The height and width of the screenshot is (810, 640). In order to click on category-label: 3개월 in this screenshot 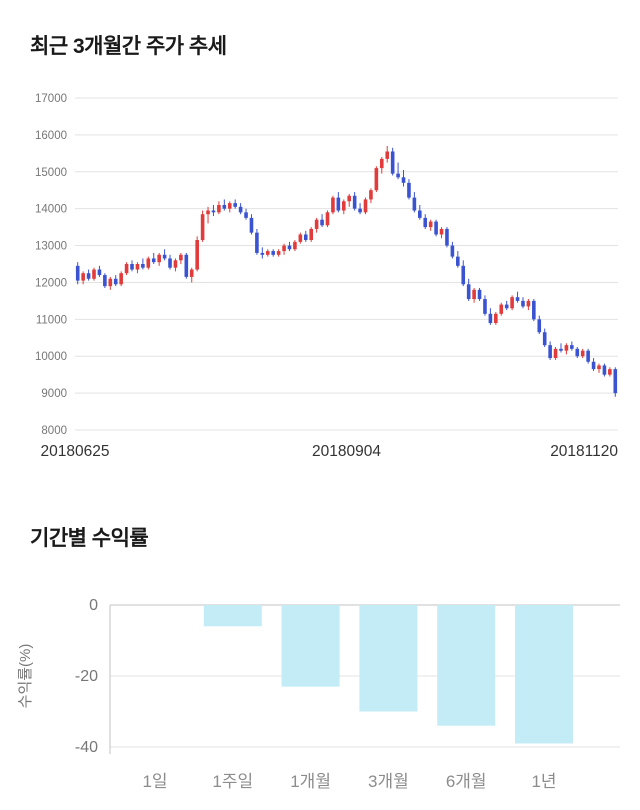, I will do `click(388, 781)`.